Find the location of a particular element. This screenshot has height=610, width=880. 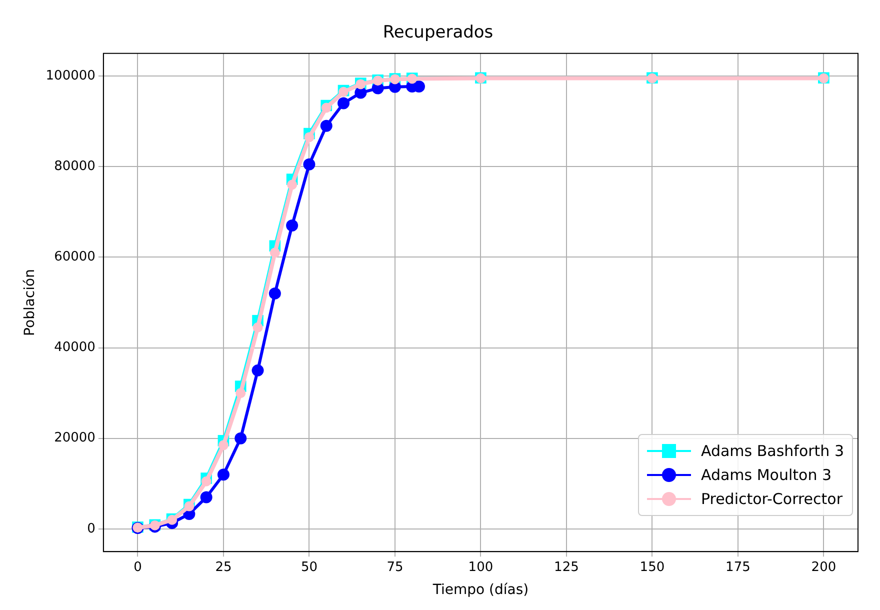

x-tick-label: 25 is located at coordinates (223, 567).